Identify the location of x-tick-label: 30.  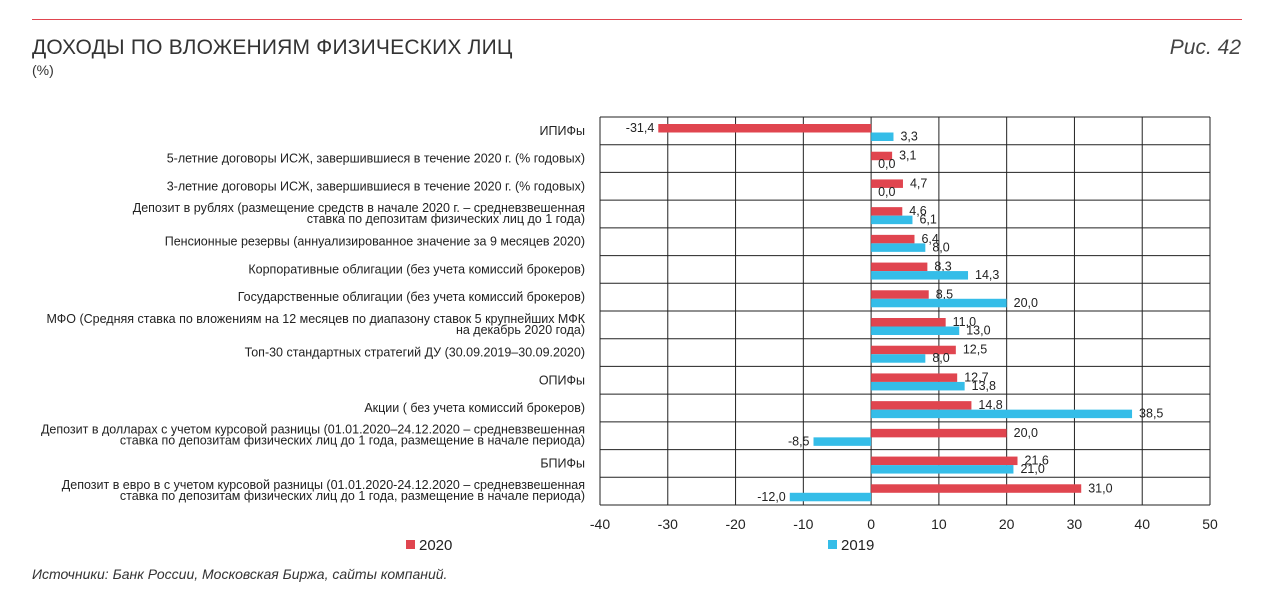
(1075, 524).